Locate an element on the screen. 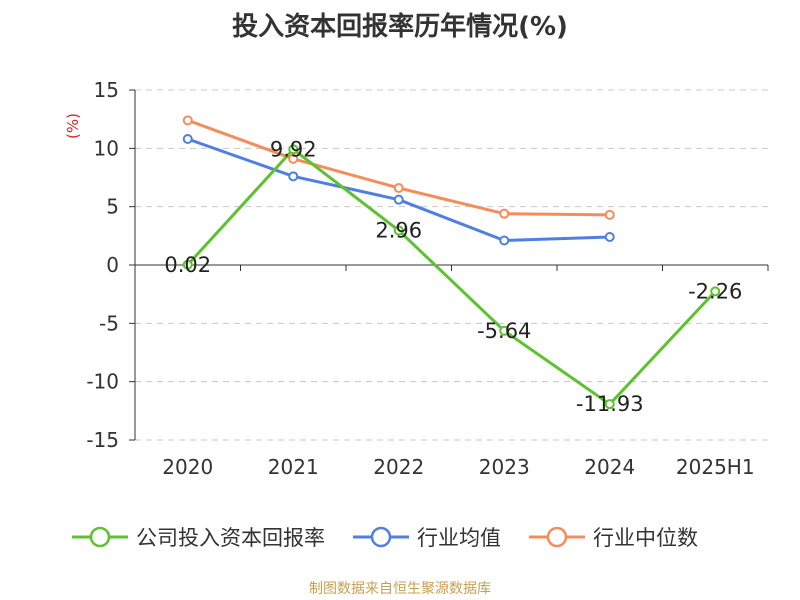 The height and width of the screenshot is (600, 800). y-tick-label: 15 is located at coordinates (106, 90).